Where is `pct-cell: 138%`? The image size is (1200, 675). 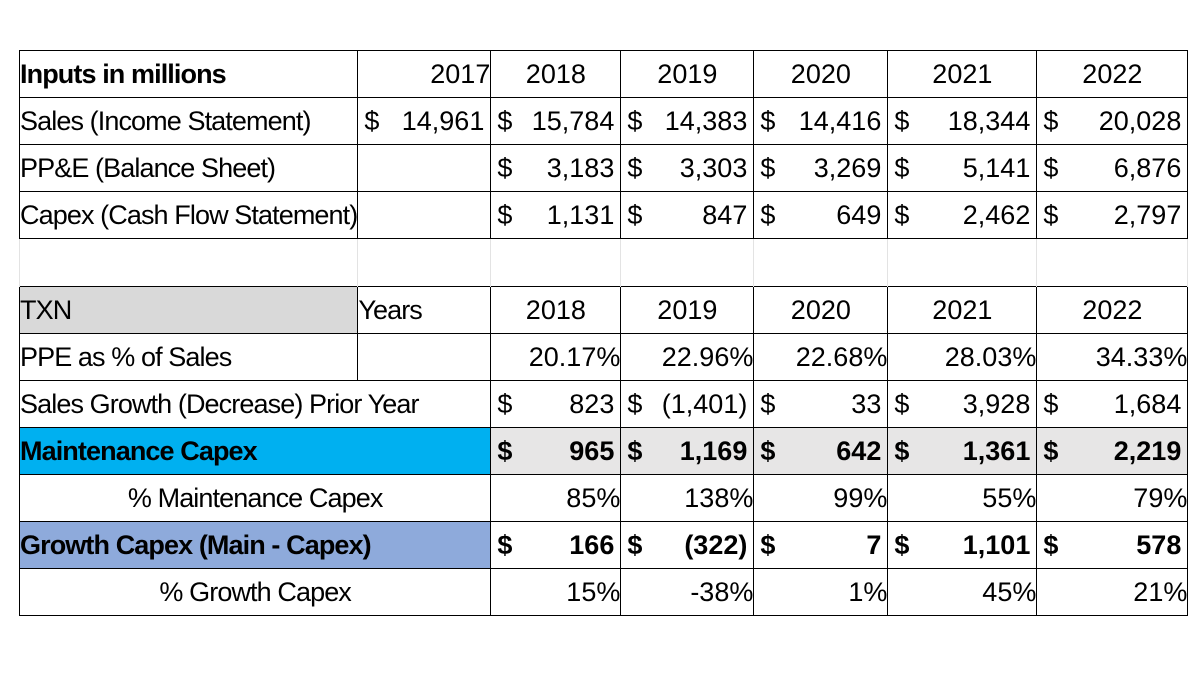
pct-cell: 138% is located at coordinates (687, 498).